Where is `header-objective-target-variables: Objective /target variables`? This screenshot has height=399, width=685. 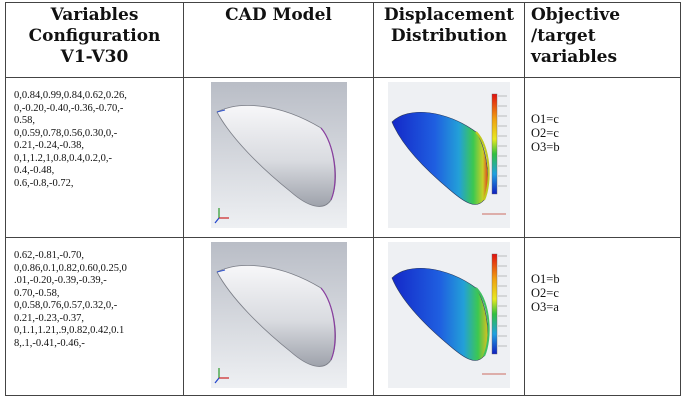
header-objective-target-variables: Objective /target variables is located at coordinates (602, 40).